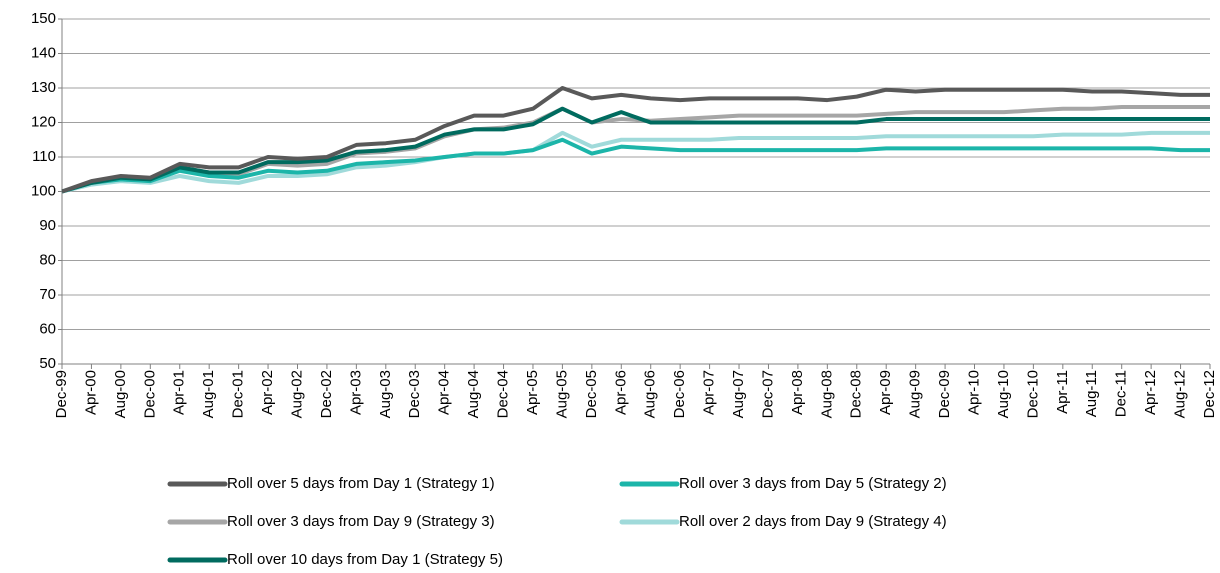 The image size is (1220, 573). Describe the element at coordinates (238, 394) in the screenshot. I see `x-tick-label: Dec-01` at that location.